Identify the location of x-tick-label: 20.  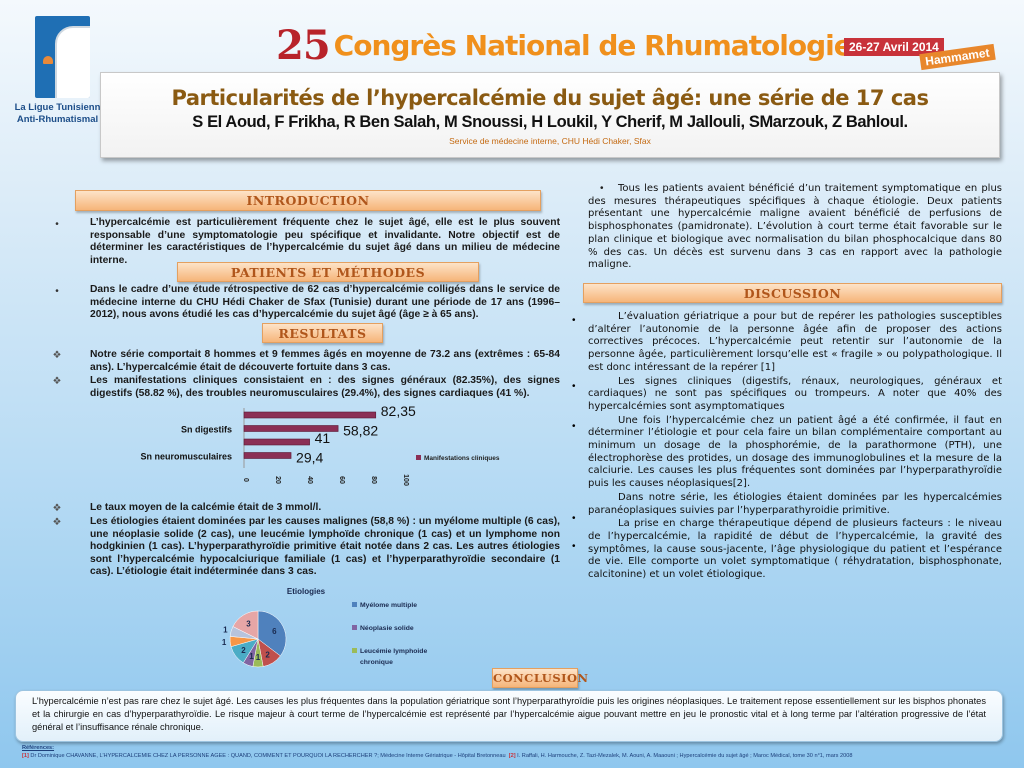
(277, 480).